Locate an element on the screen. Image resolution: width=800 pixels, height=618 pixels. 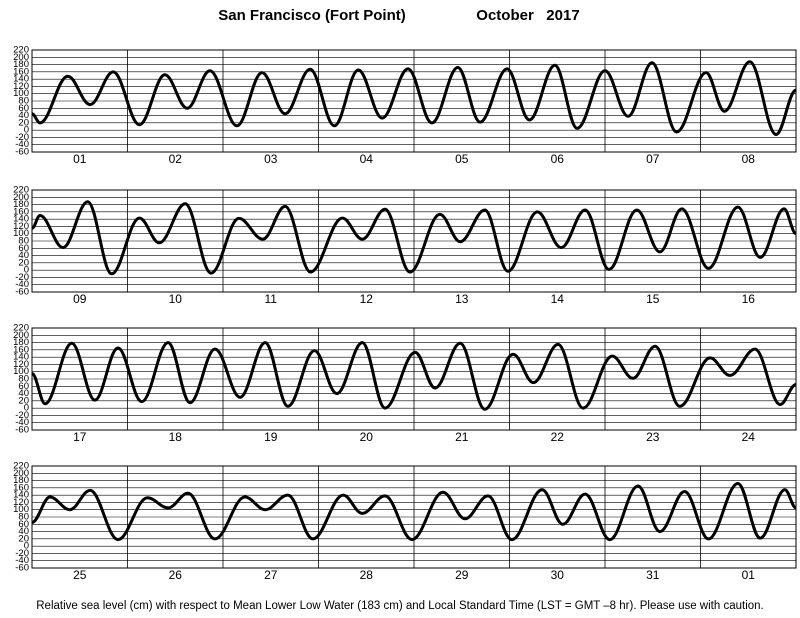
day-label: 28 is located at coordinates (367, 575).